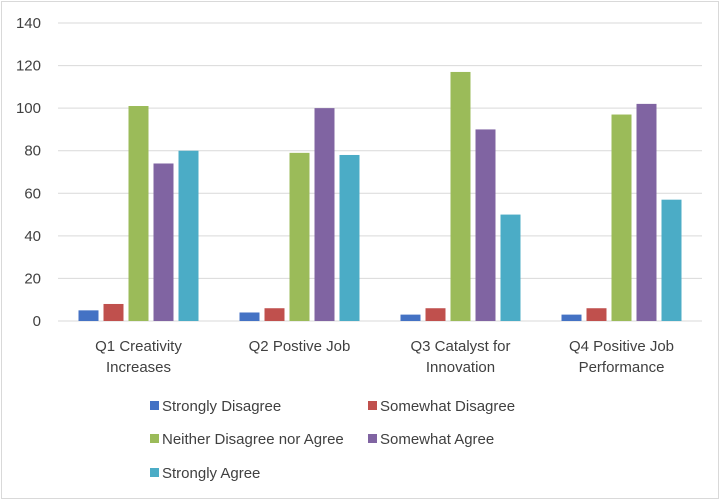 The width and height of the screenshot is (722, 502). Describe the element at coordinates (510, 267) in the screenshot. I see `bar-strongly-agree-q3` at that location.